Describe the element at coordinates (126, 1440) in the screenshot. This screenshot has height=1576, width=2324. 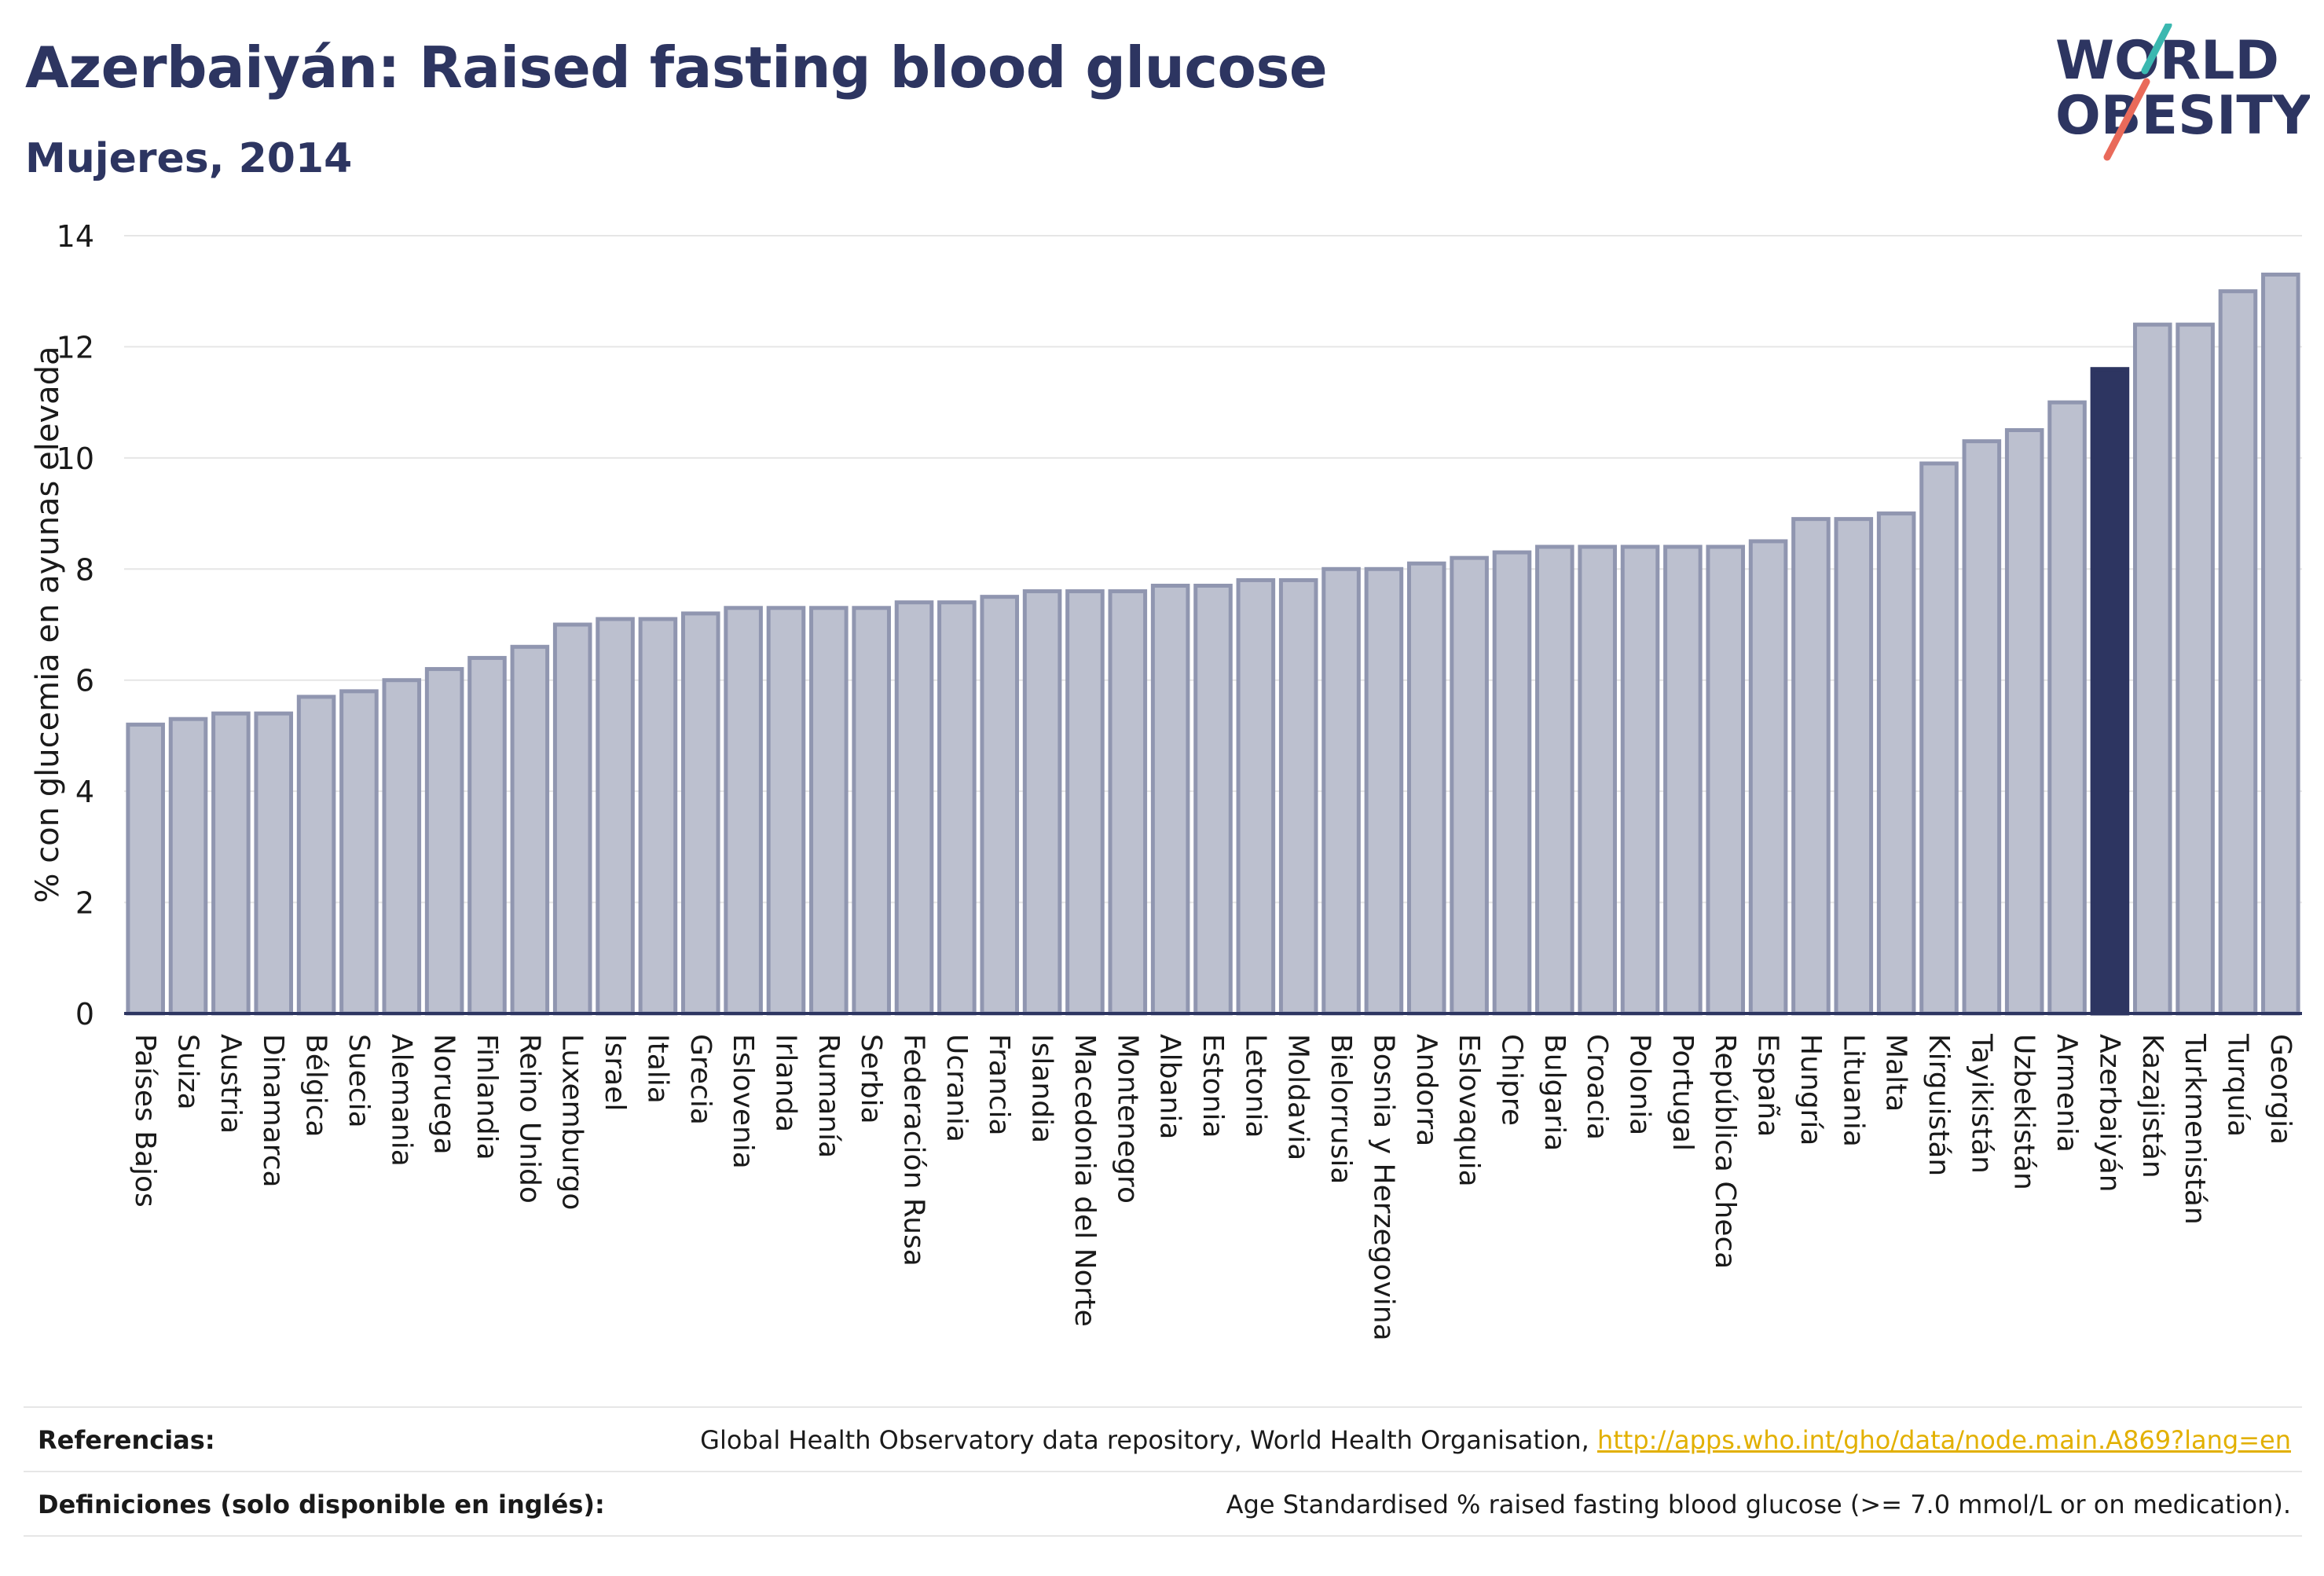
I see `references-label: Referencias:` at that location.